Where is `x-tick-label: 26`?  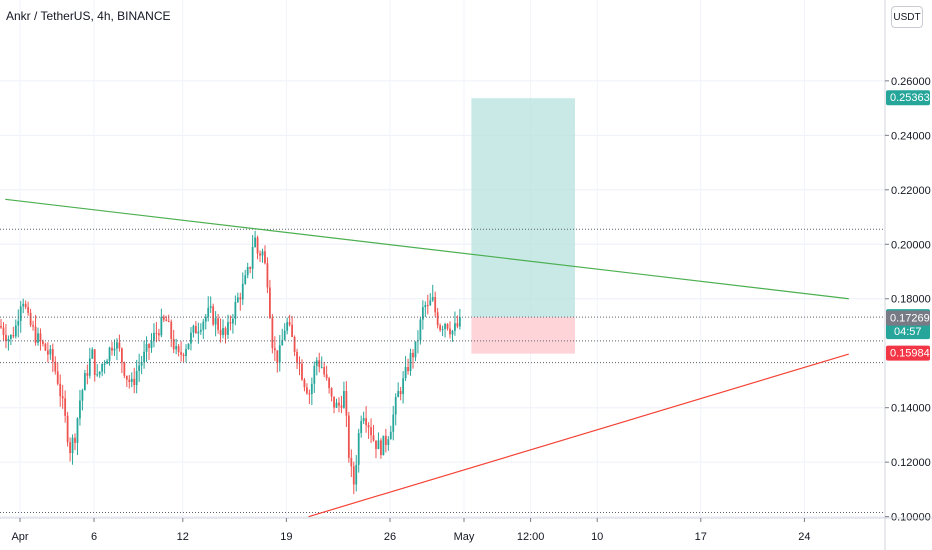 x-tick-label: 26 is located at coordinates (390, 537).